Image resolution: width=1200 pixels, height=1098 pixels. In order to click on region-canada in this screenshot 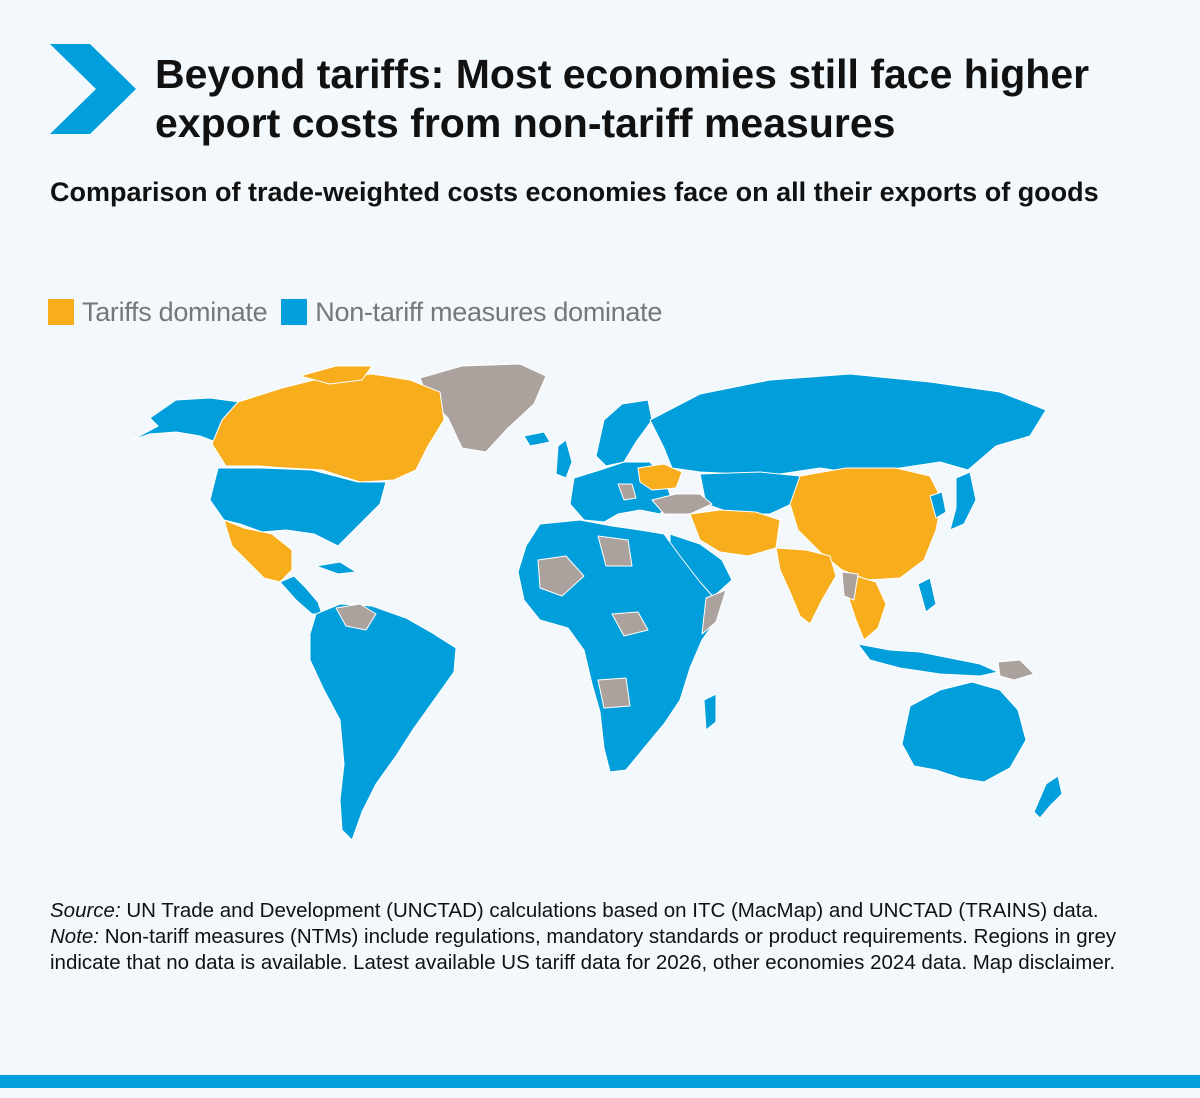, I will do `click(328, 428)`.